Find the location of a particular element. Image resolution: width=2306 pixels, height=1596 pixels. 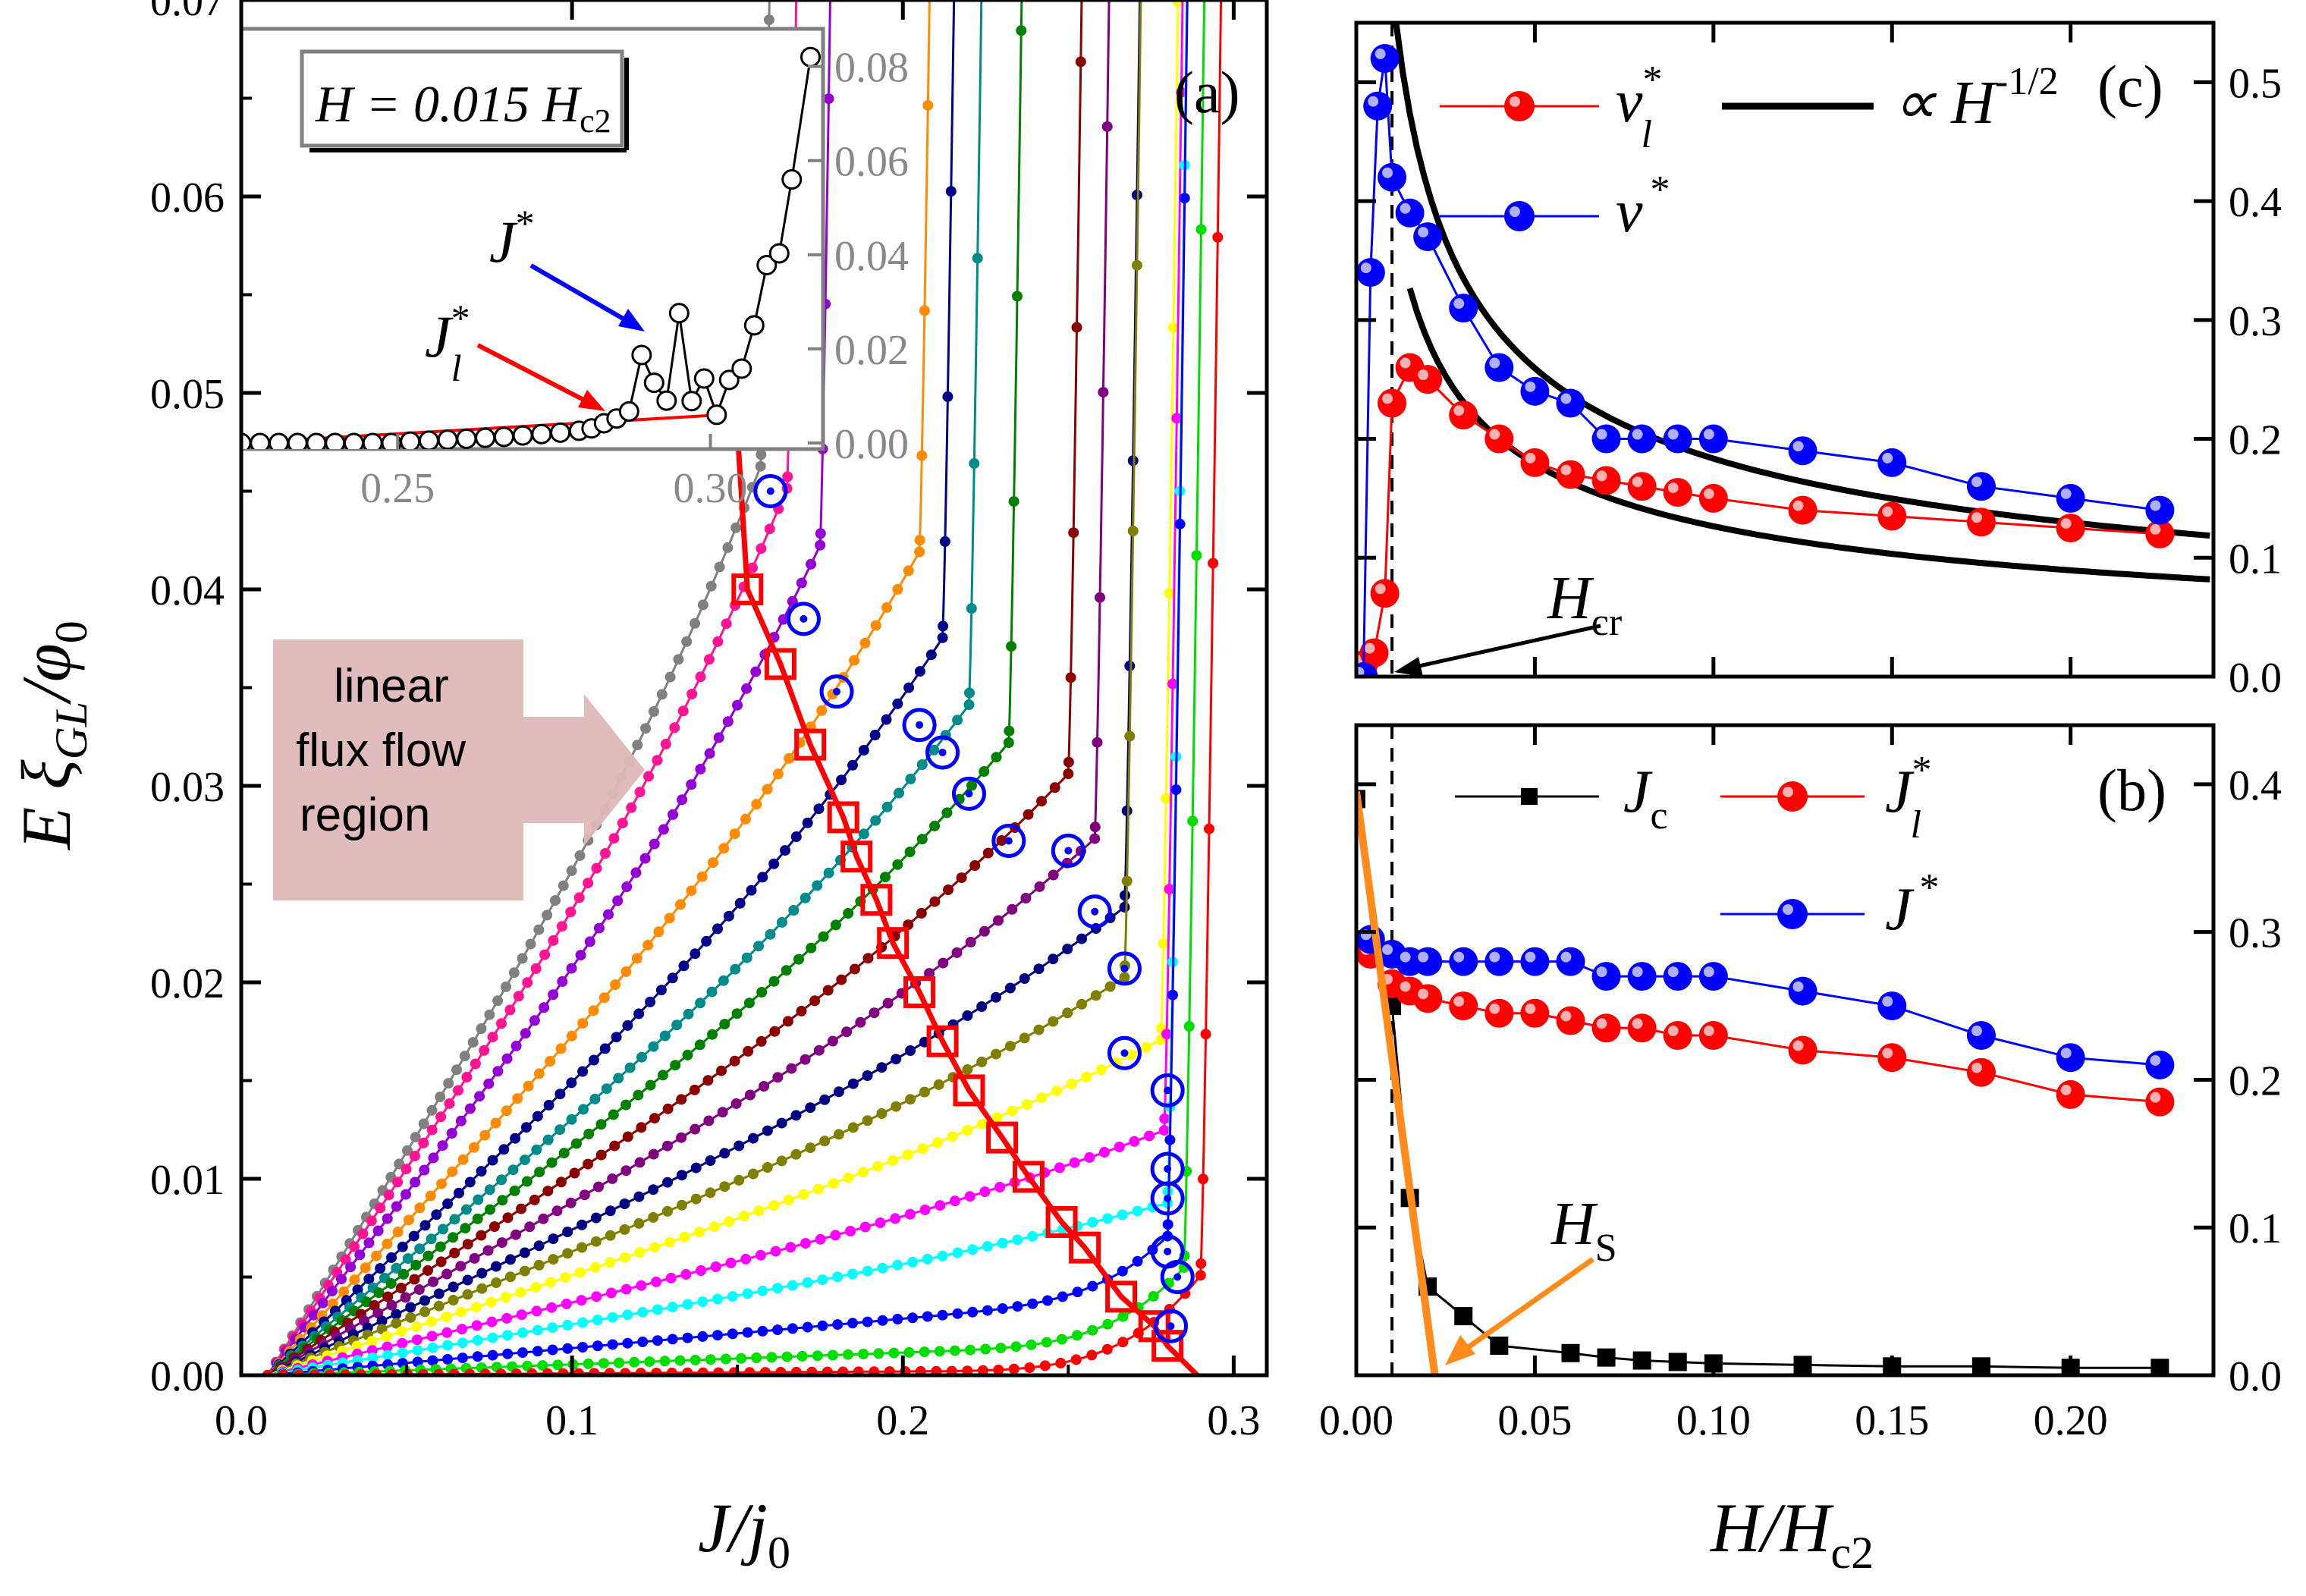

panel-b-xtick: 0.00 is located at coordinates (1356, 1420).